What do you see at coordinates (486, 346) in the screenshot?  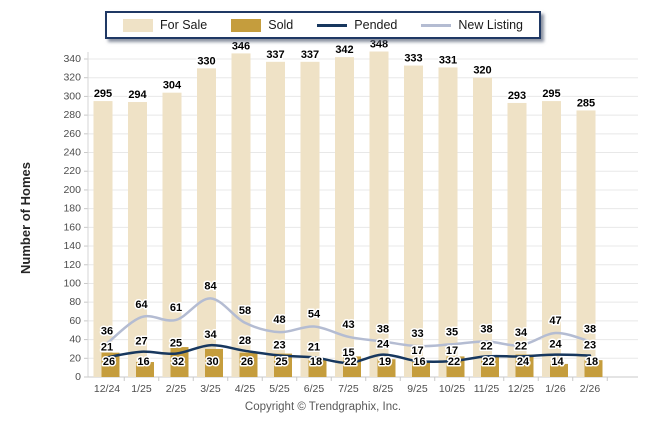 I see `pended-value-label: 22` at bounding box center [486, 346].